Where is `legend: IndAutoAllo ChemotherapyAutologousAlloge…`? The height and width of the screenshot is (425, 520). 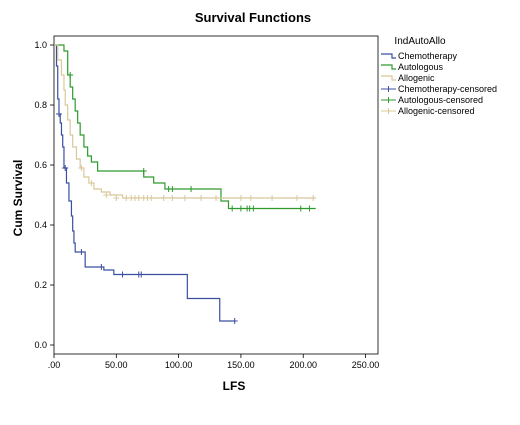 legend: IndAutoAllo ChemotherapyAutologousAlloge… is located at coordinates (439, 76).